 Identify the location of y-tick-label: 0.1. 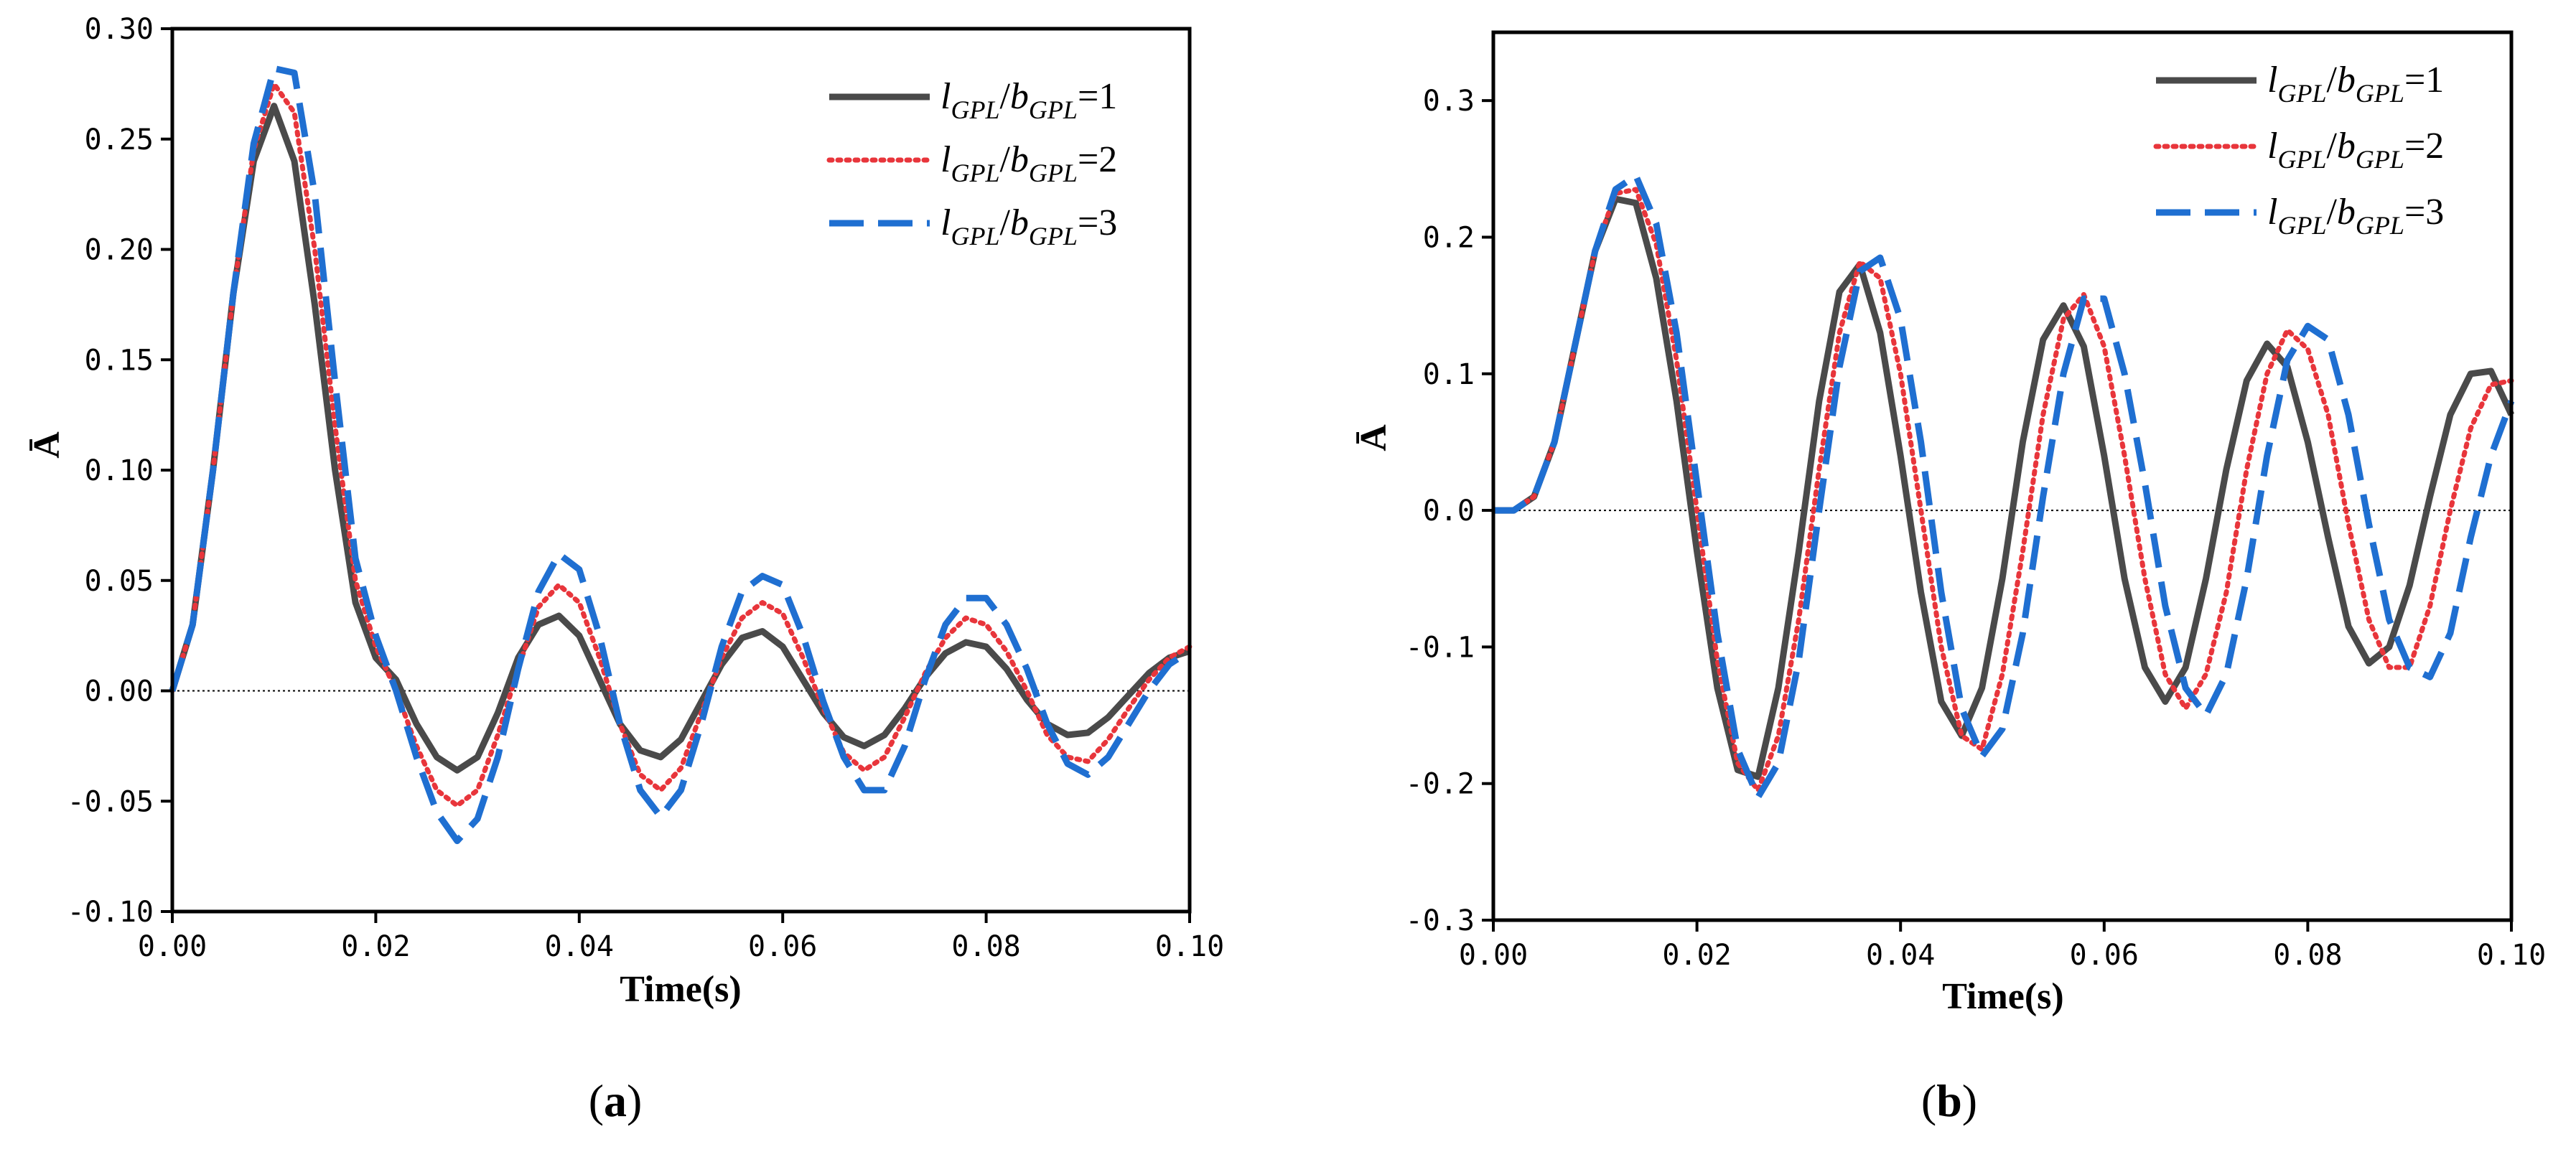
(1449, 374).